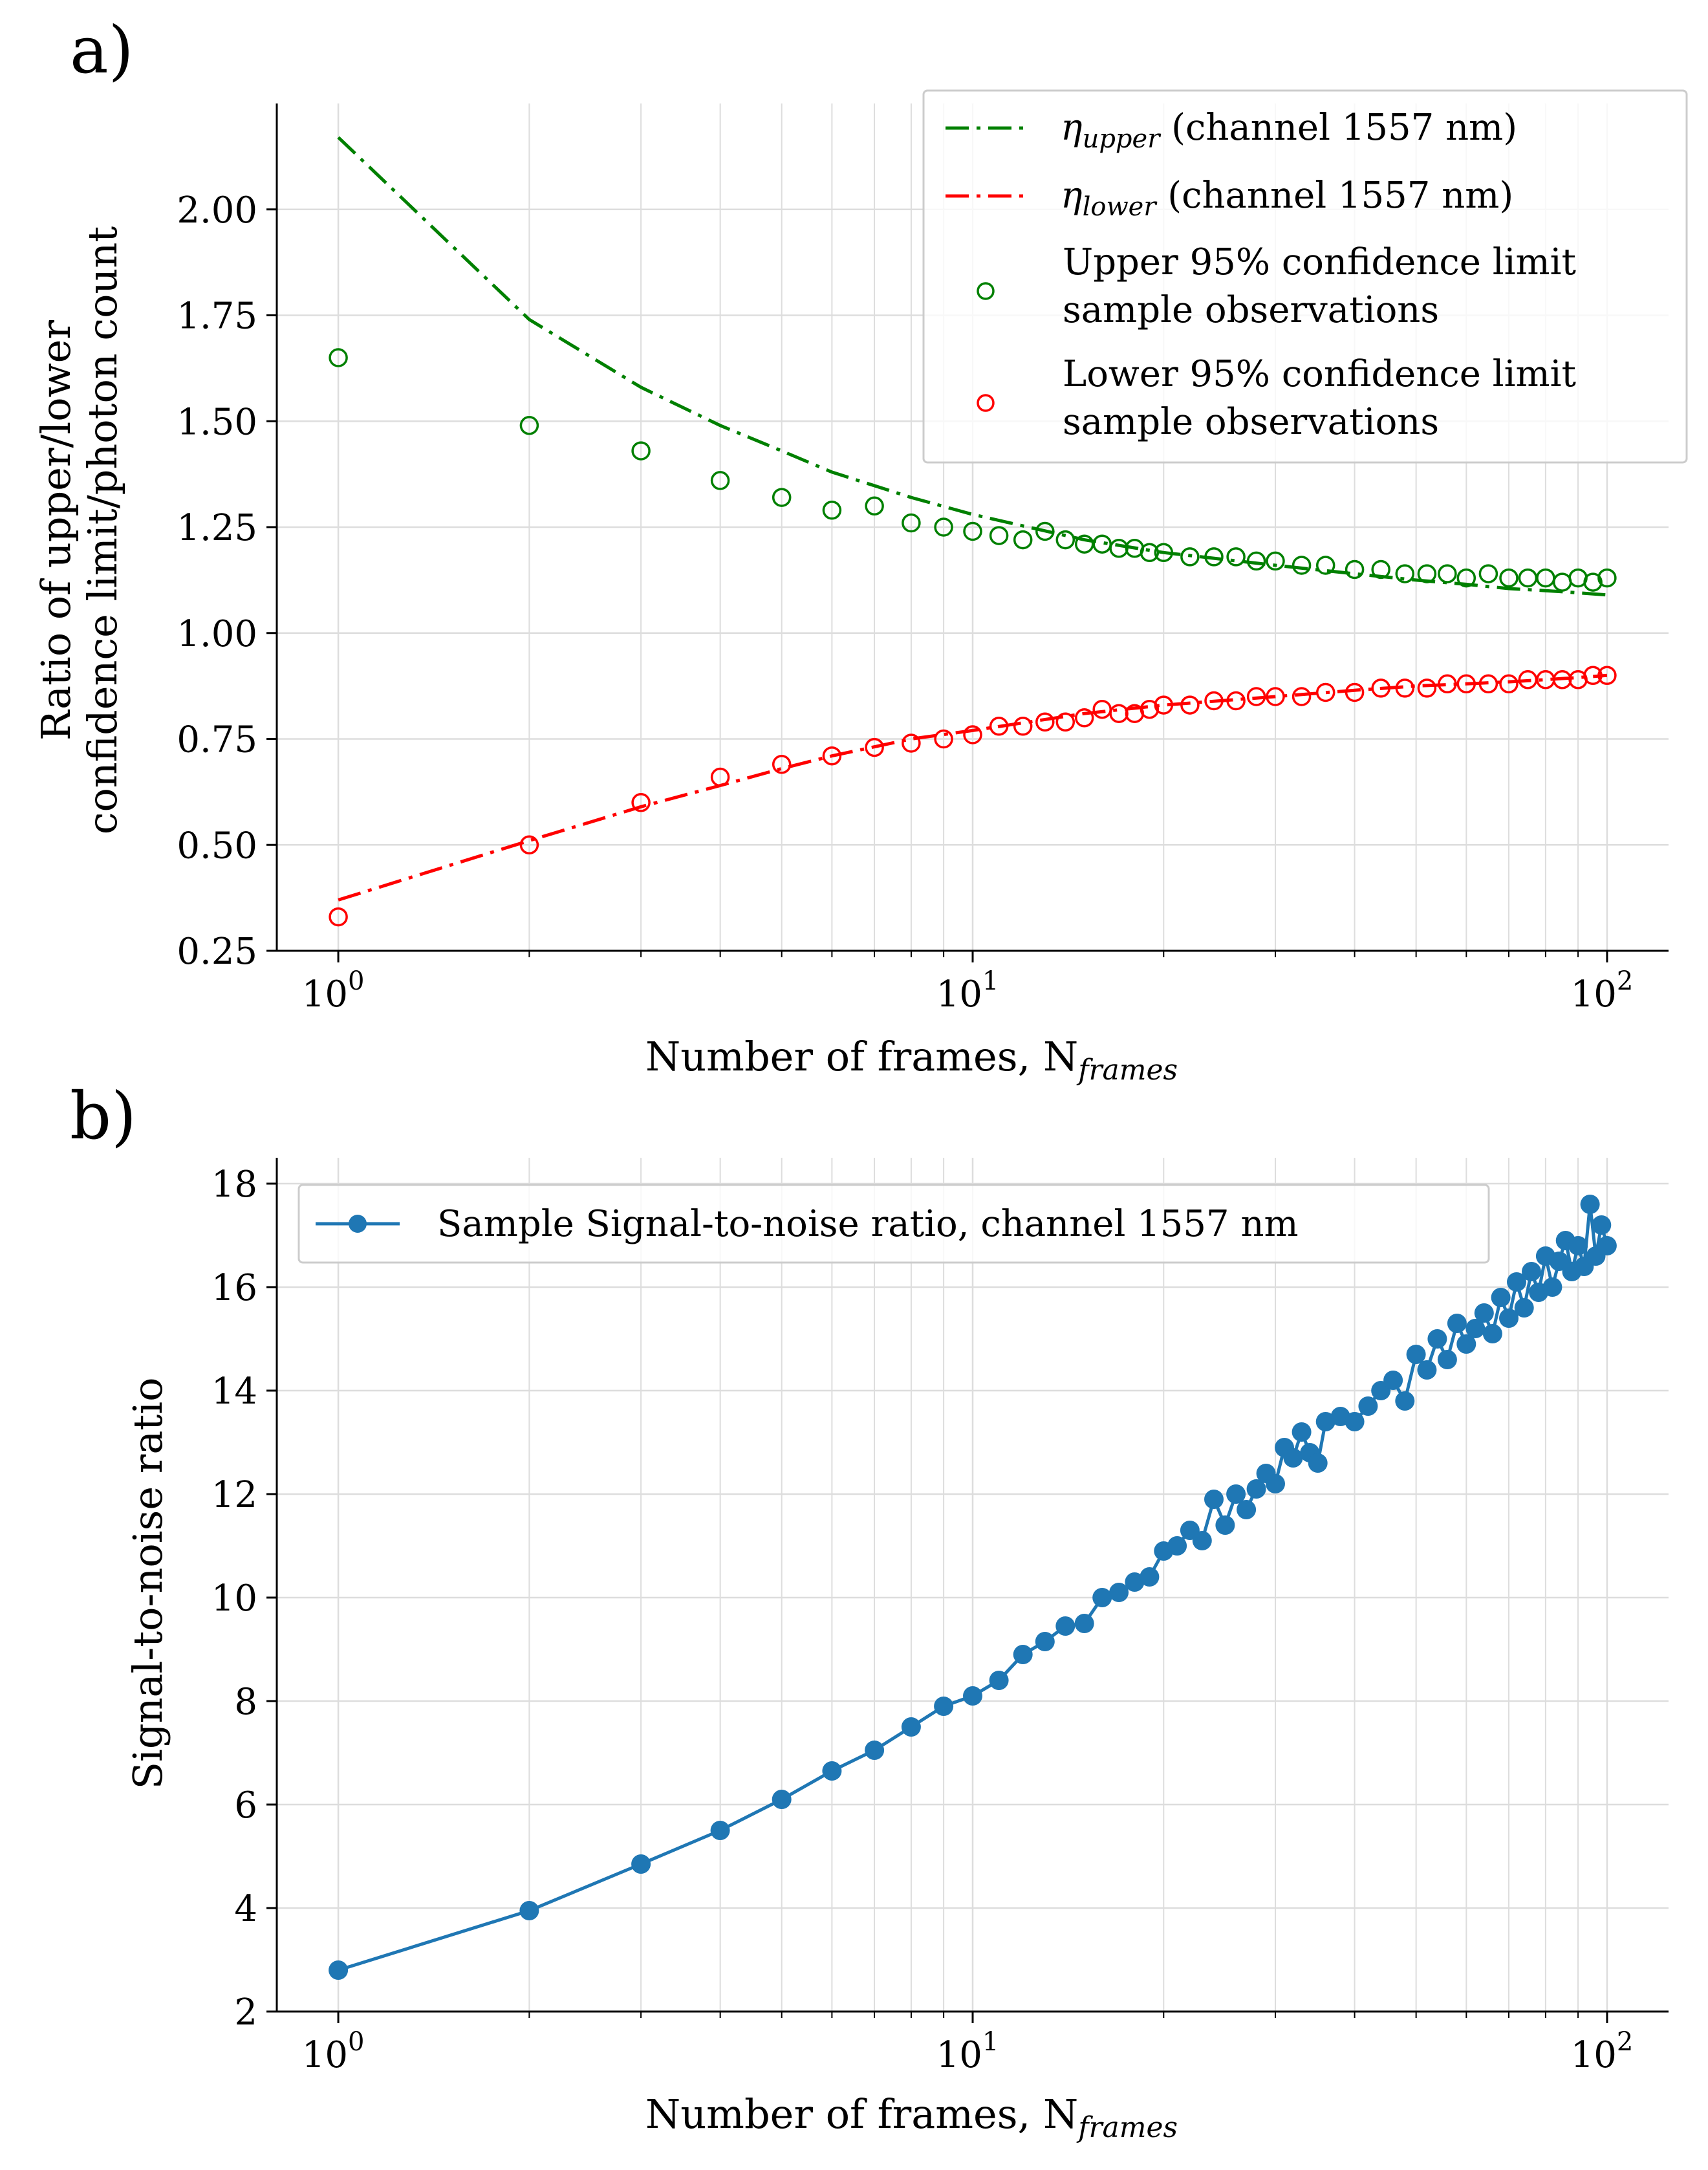  I want to click on legend-eta-upper-label: ηupper (channel 1557 nm), so click(1289, 130).